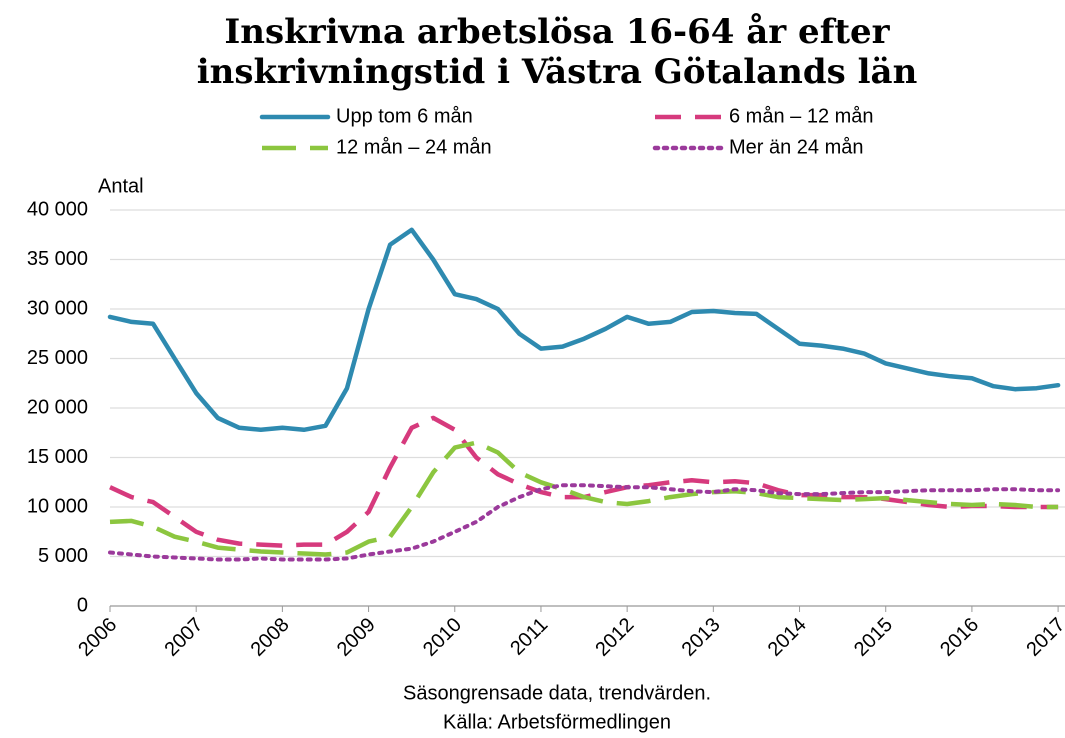  Describe the element at coordinates (270, 637) in the screenshot. I see `x-tick-label: 2008` at that location.